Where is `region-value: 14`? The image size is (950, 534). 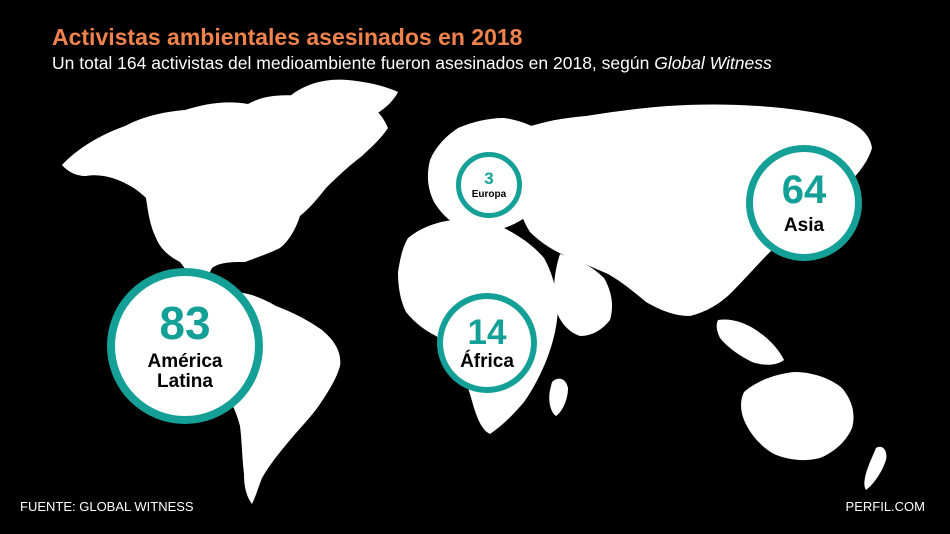
region-value: 14 is located at coordinates (487, 332).